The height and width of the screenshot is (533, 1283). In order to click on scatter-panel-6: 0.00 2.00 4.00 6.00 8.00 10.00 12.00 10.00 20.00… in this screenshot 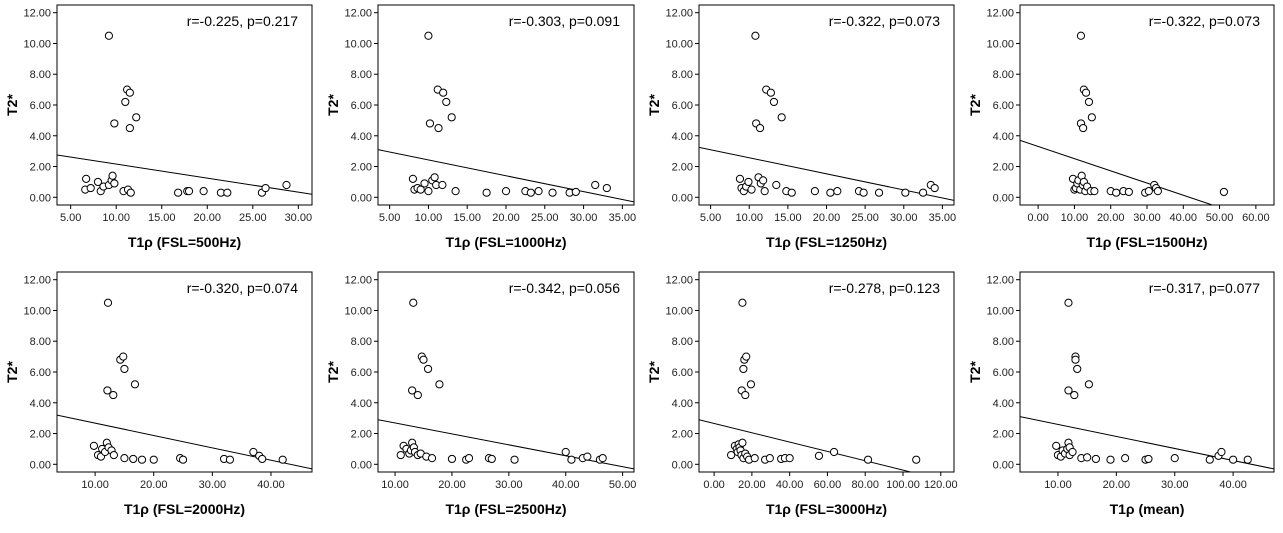, I will do `click(480, 394)`.